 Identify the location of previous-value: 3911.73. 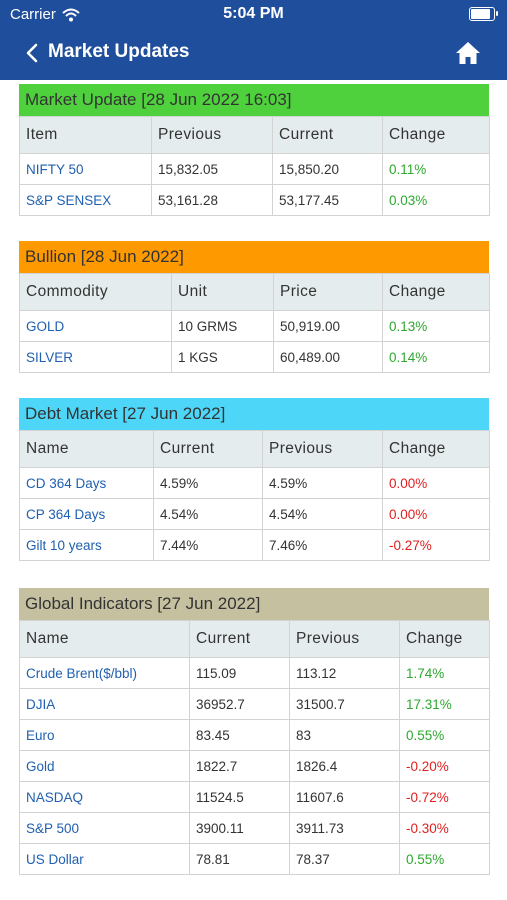
(344, 828).